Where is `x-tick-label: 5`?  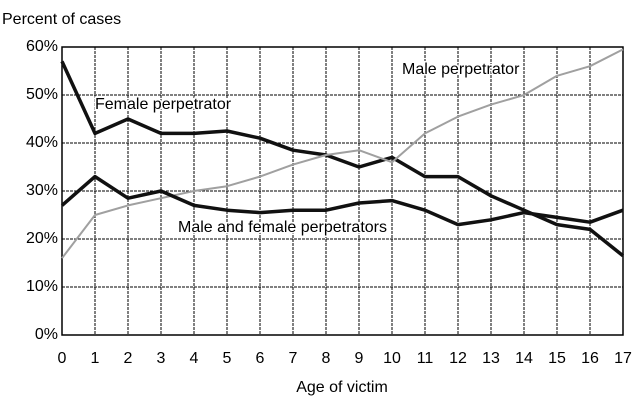 x-tick-label: 5 is located at coordinates (227, 358).